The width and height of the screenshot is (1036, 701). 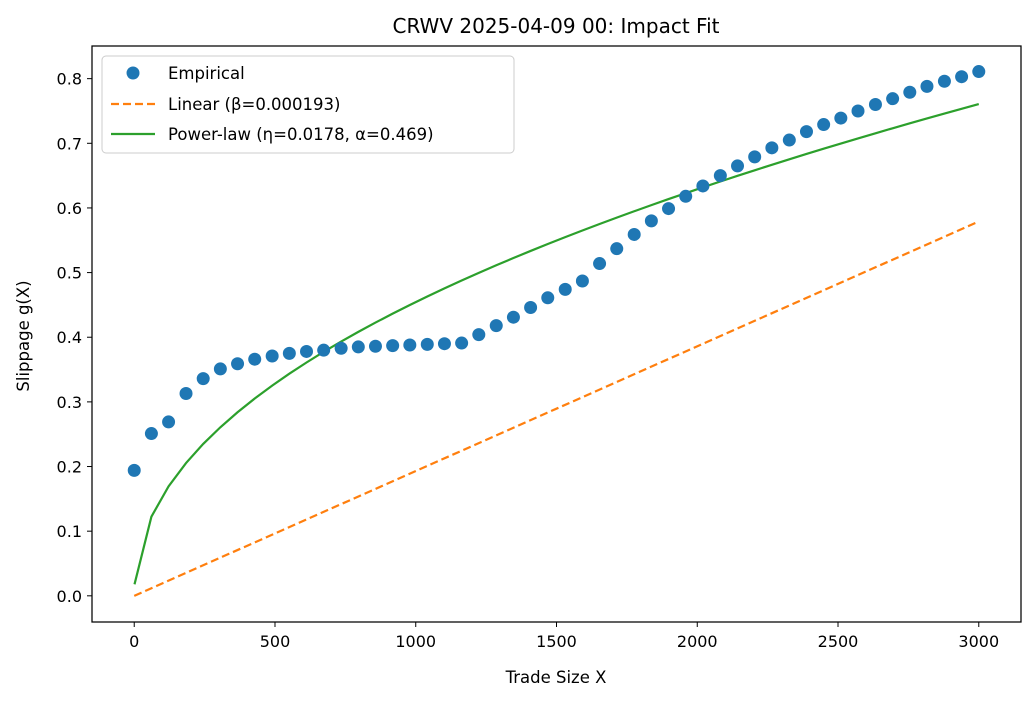 What do you see at coordinates (69, 531) in the screenshot?
I see `y-tick-label: 0.1` at bounding box center [69, 531].